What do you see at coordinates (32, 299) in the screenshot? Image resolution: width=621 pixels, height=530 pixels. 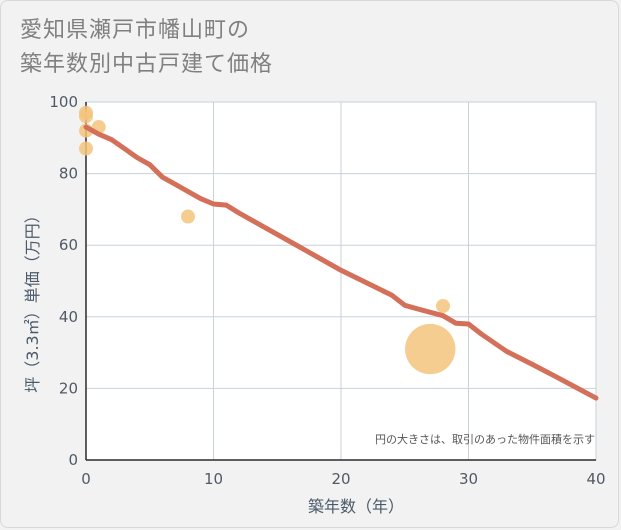 I see `y-axis-label: 坪（3.3㎡）単価（万円）` at bounding box center [32, 299].